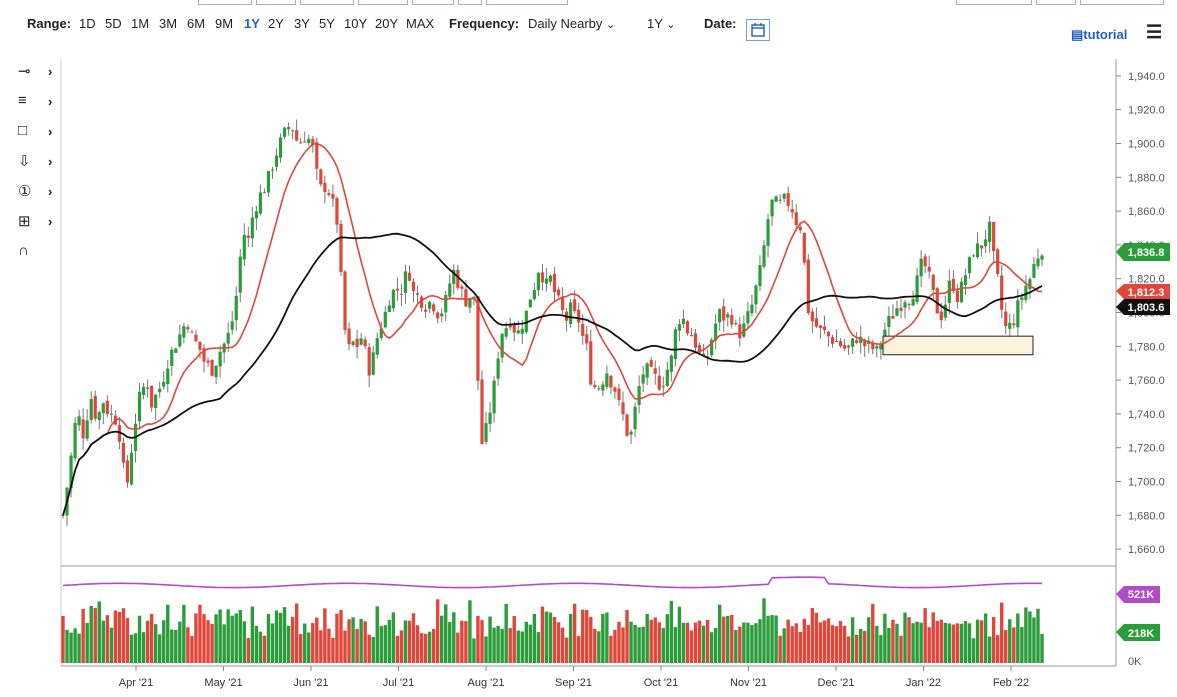 Image resolution: width=1177 pixels, height=697 pixels. What do you see at coordinates (38, 104) in the screenshot?
I see `fib-tool: ≡ ›` at bounding box center [38, 104].